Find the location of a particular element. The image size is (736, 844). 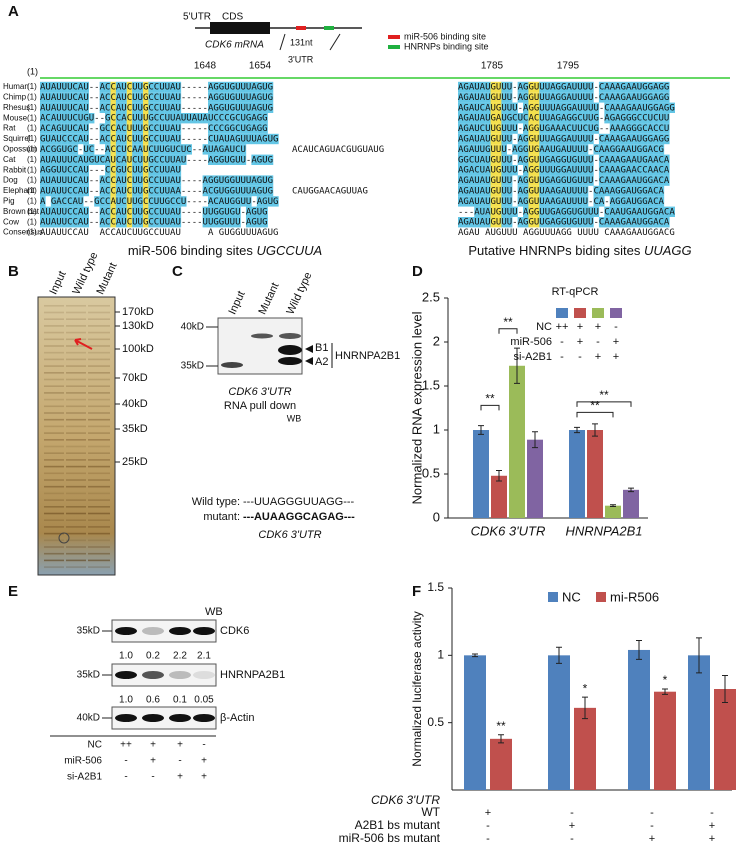

caption-text: miR-506 binding sites is located at coordinates (192, 250).